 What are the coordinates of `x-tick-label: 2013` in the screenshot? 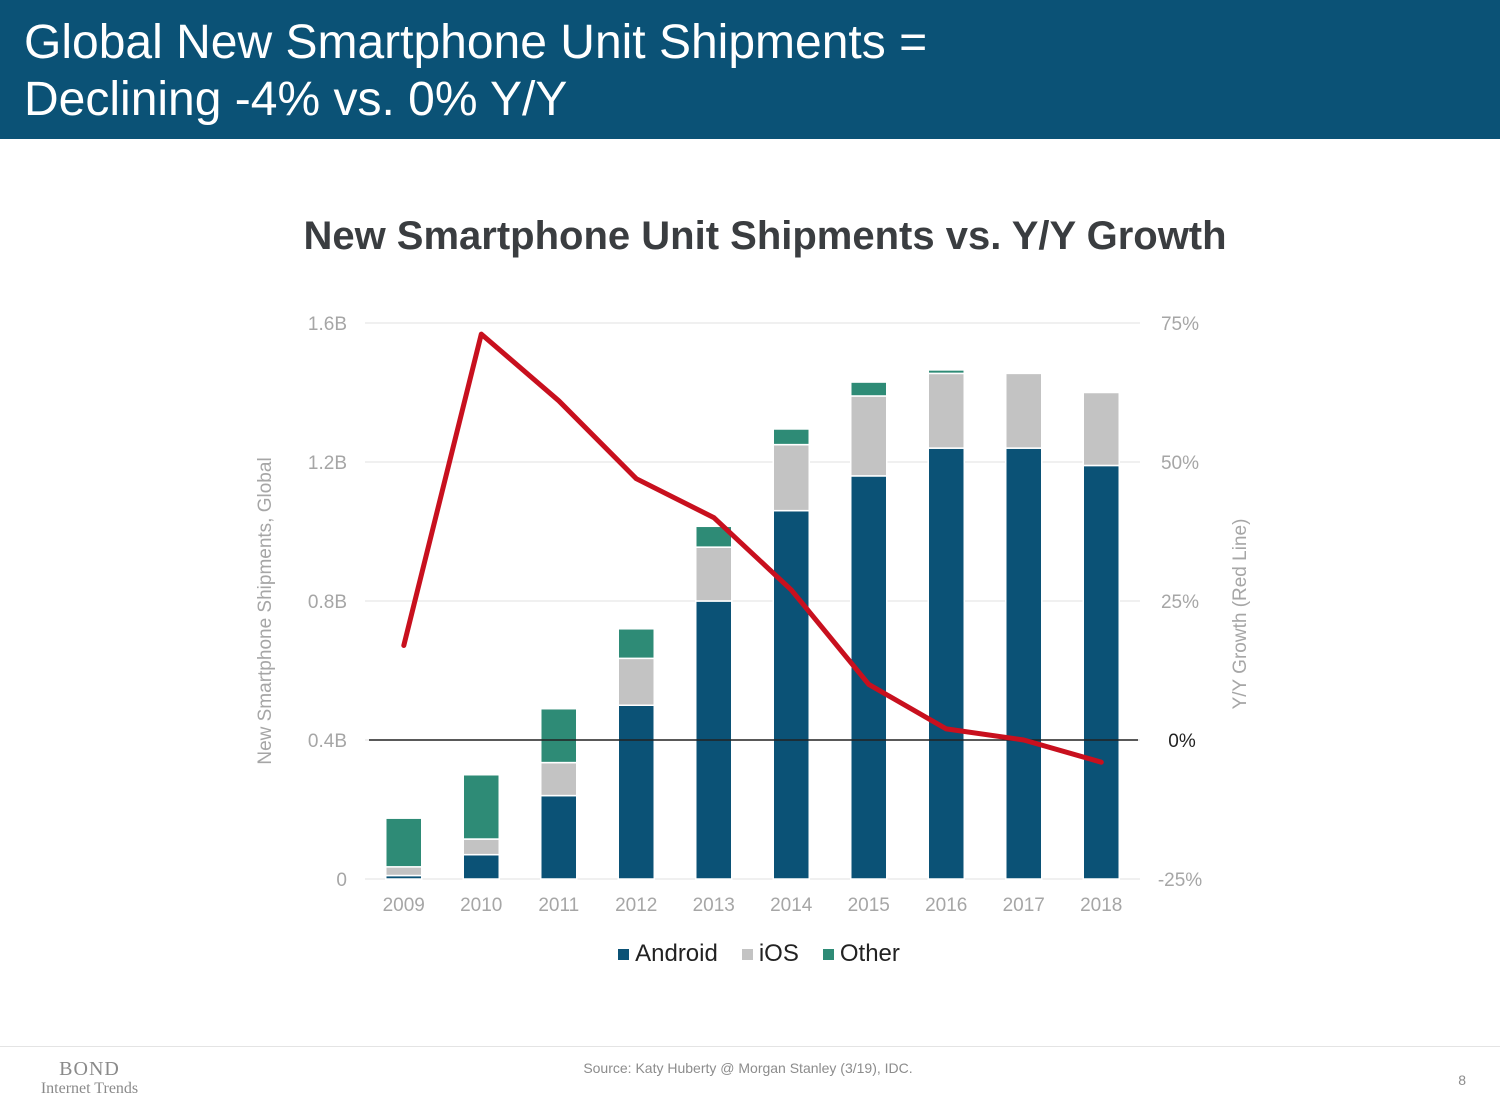 It's located at (714, 905).